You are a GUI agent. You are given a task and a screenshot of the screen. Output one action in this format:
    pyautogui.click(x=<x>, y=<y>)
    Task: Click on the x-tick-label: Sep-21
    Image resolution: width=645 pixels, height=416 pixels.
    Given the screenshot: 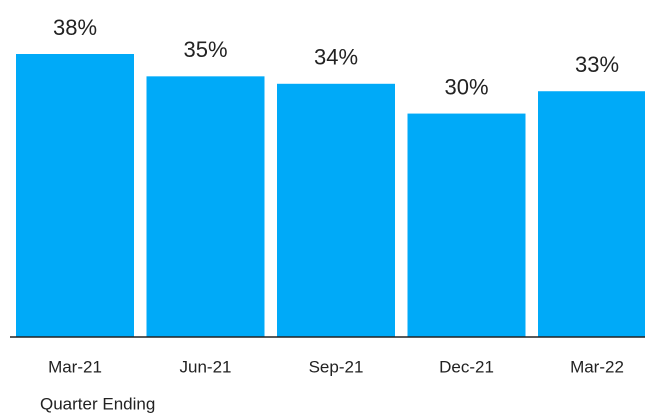 What is the action you would take?
    pyautogui.click(x=336, y=366)
    